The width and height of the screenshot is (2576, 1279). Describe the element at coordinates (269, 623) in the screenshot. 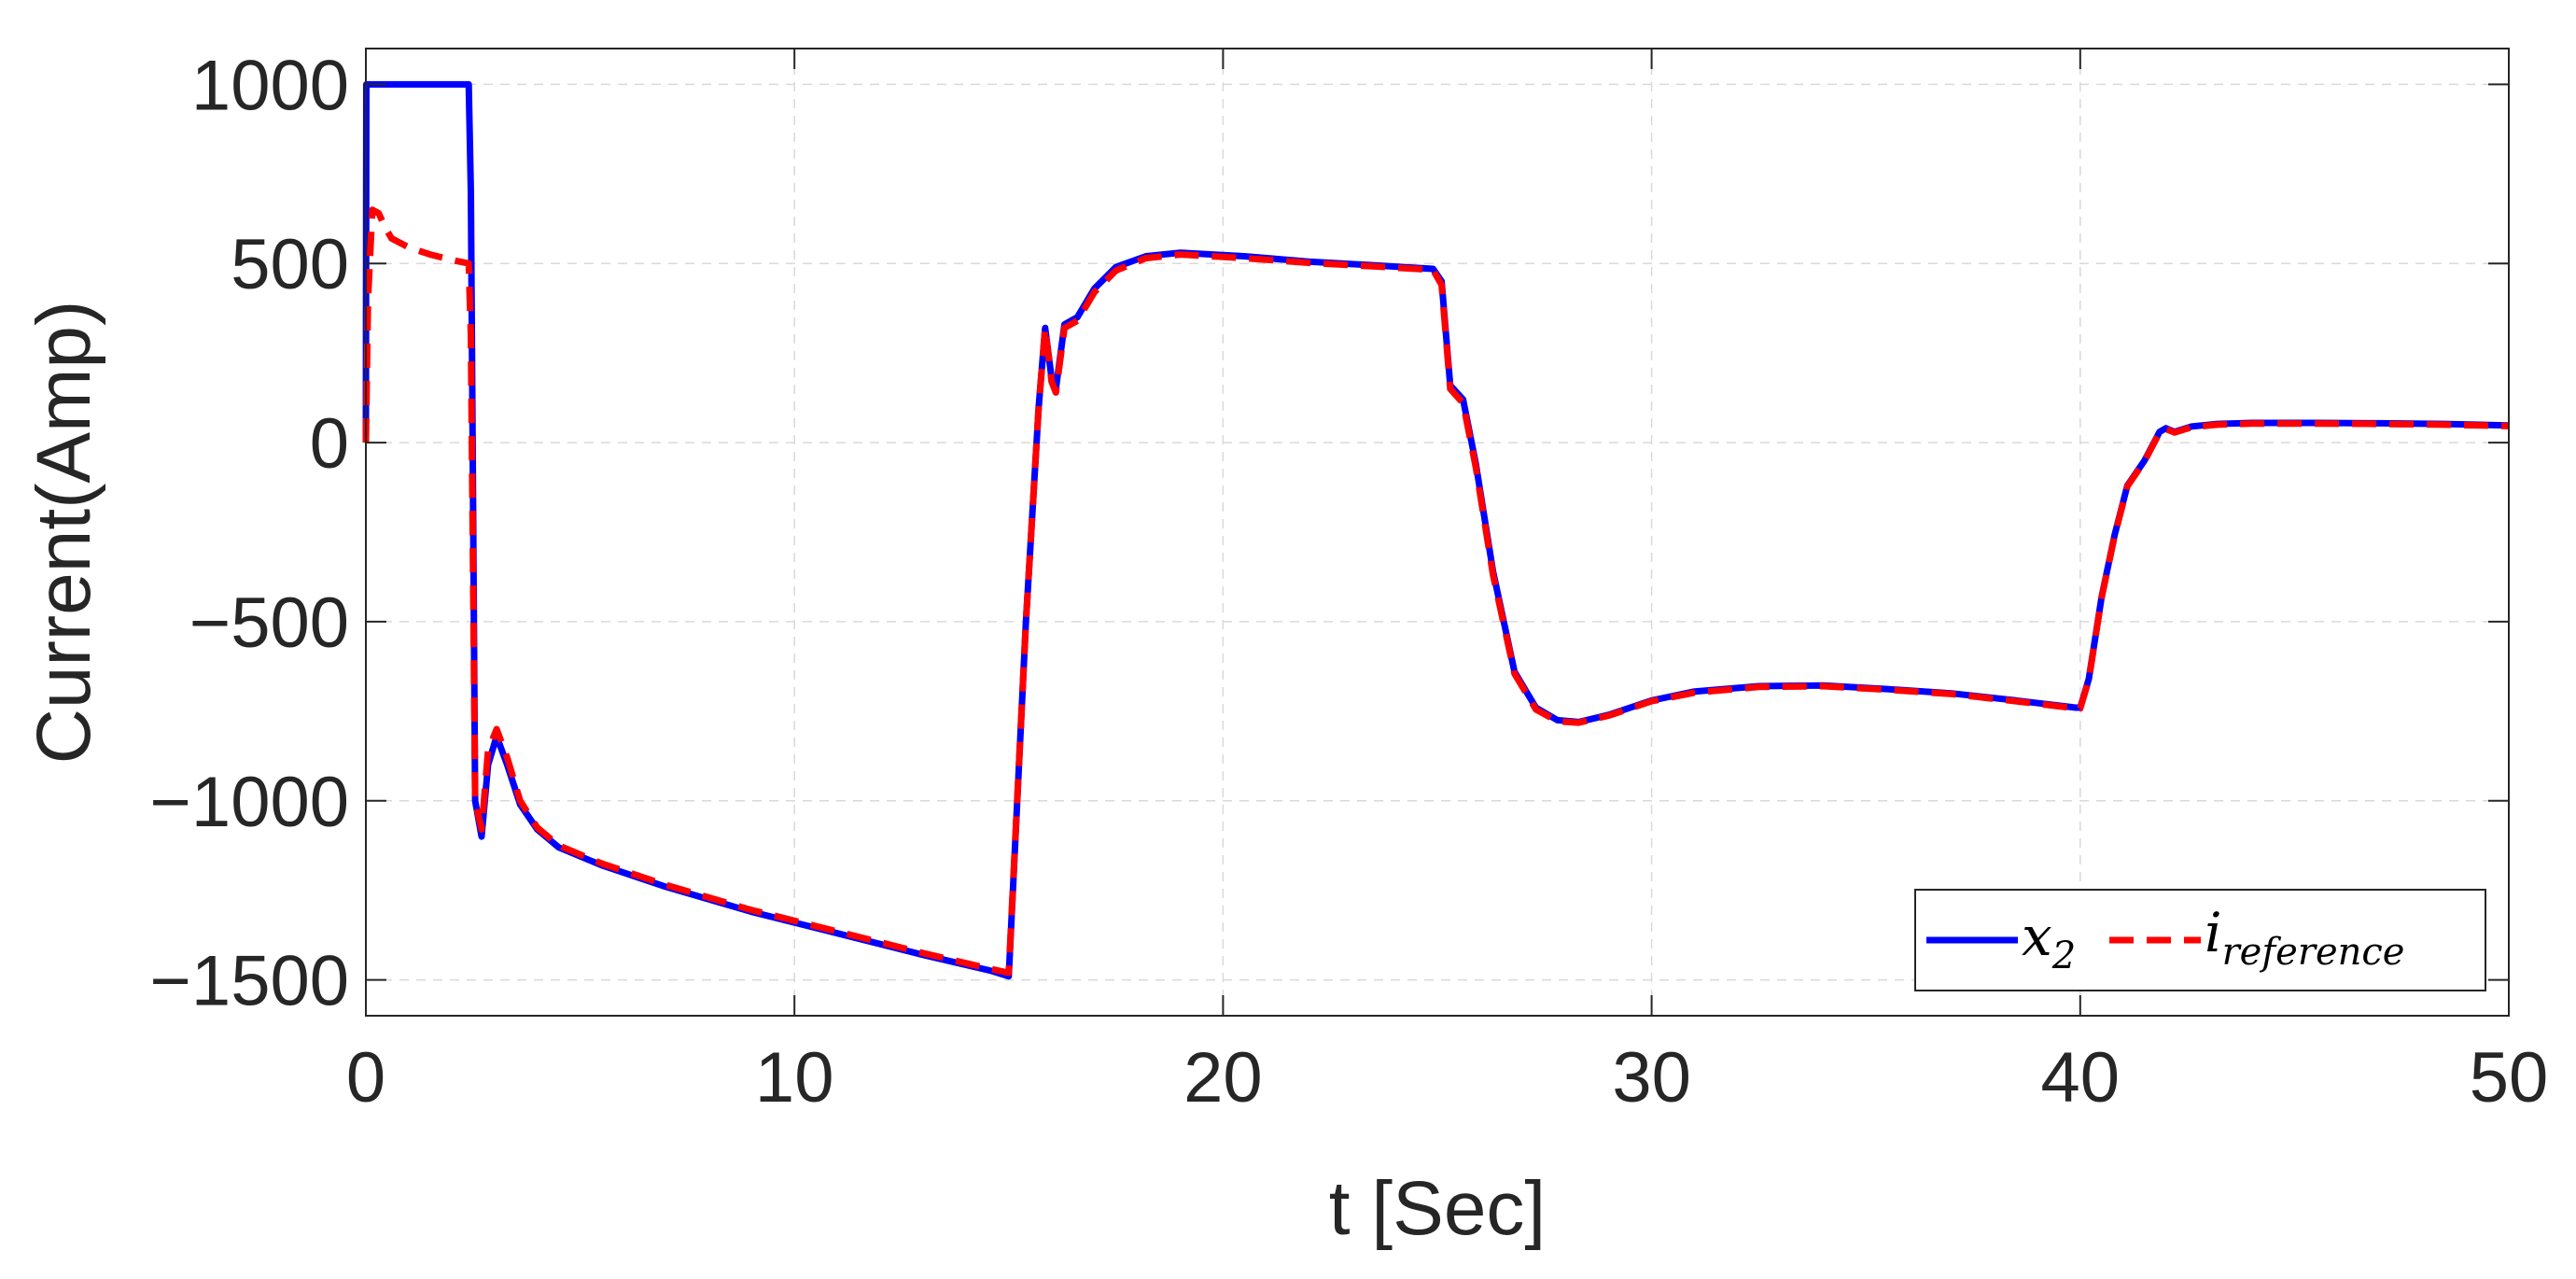

I see `y-tick-label: −500` at that location.